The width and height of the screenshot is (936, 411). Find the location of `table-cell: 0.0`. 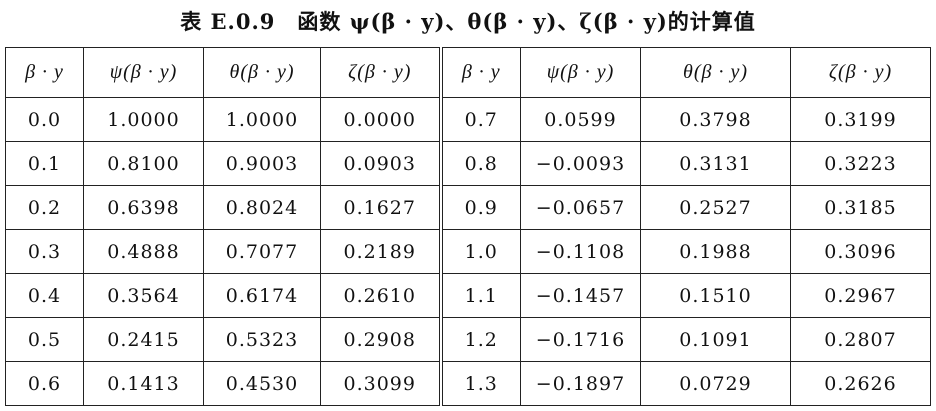

table-cell: 0.0 is located at coordinates (44, 119).